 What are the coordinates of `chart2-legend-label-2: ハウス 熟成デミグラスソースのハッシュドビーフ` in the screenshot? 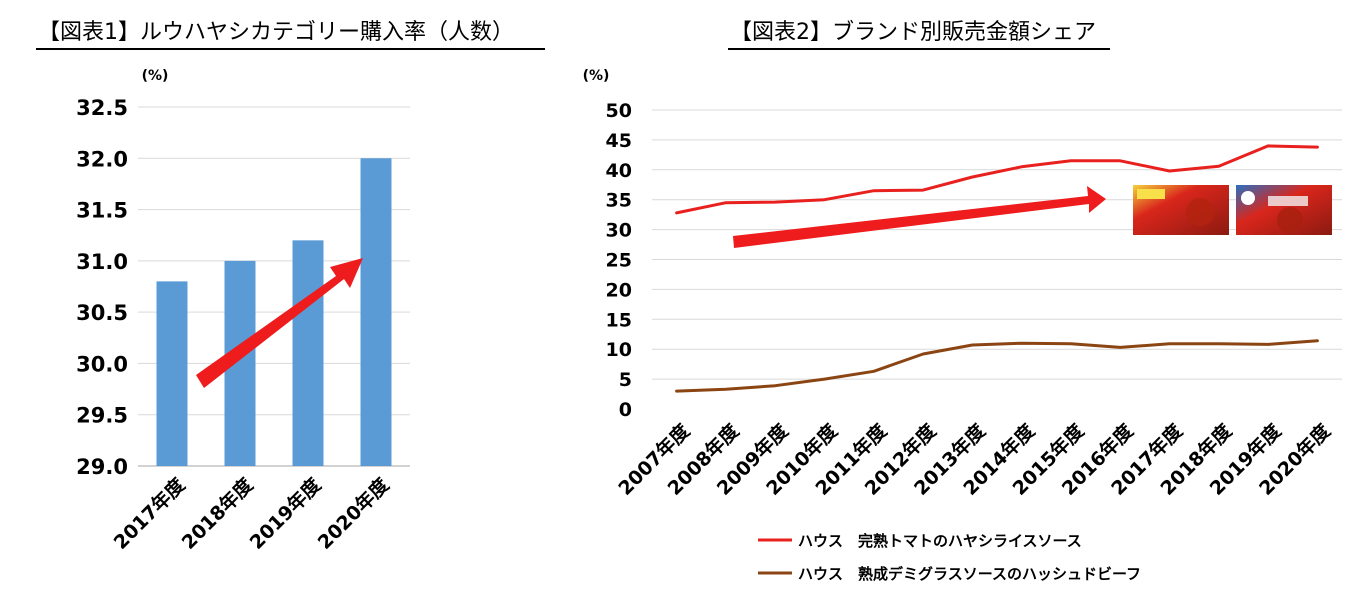 It's located at (969, 574).